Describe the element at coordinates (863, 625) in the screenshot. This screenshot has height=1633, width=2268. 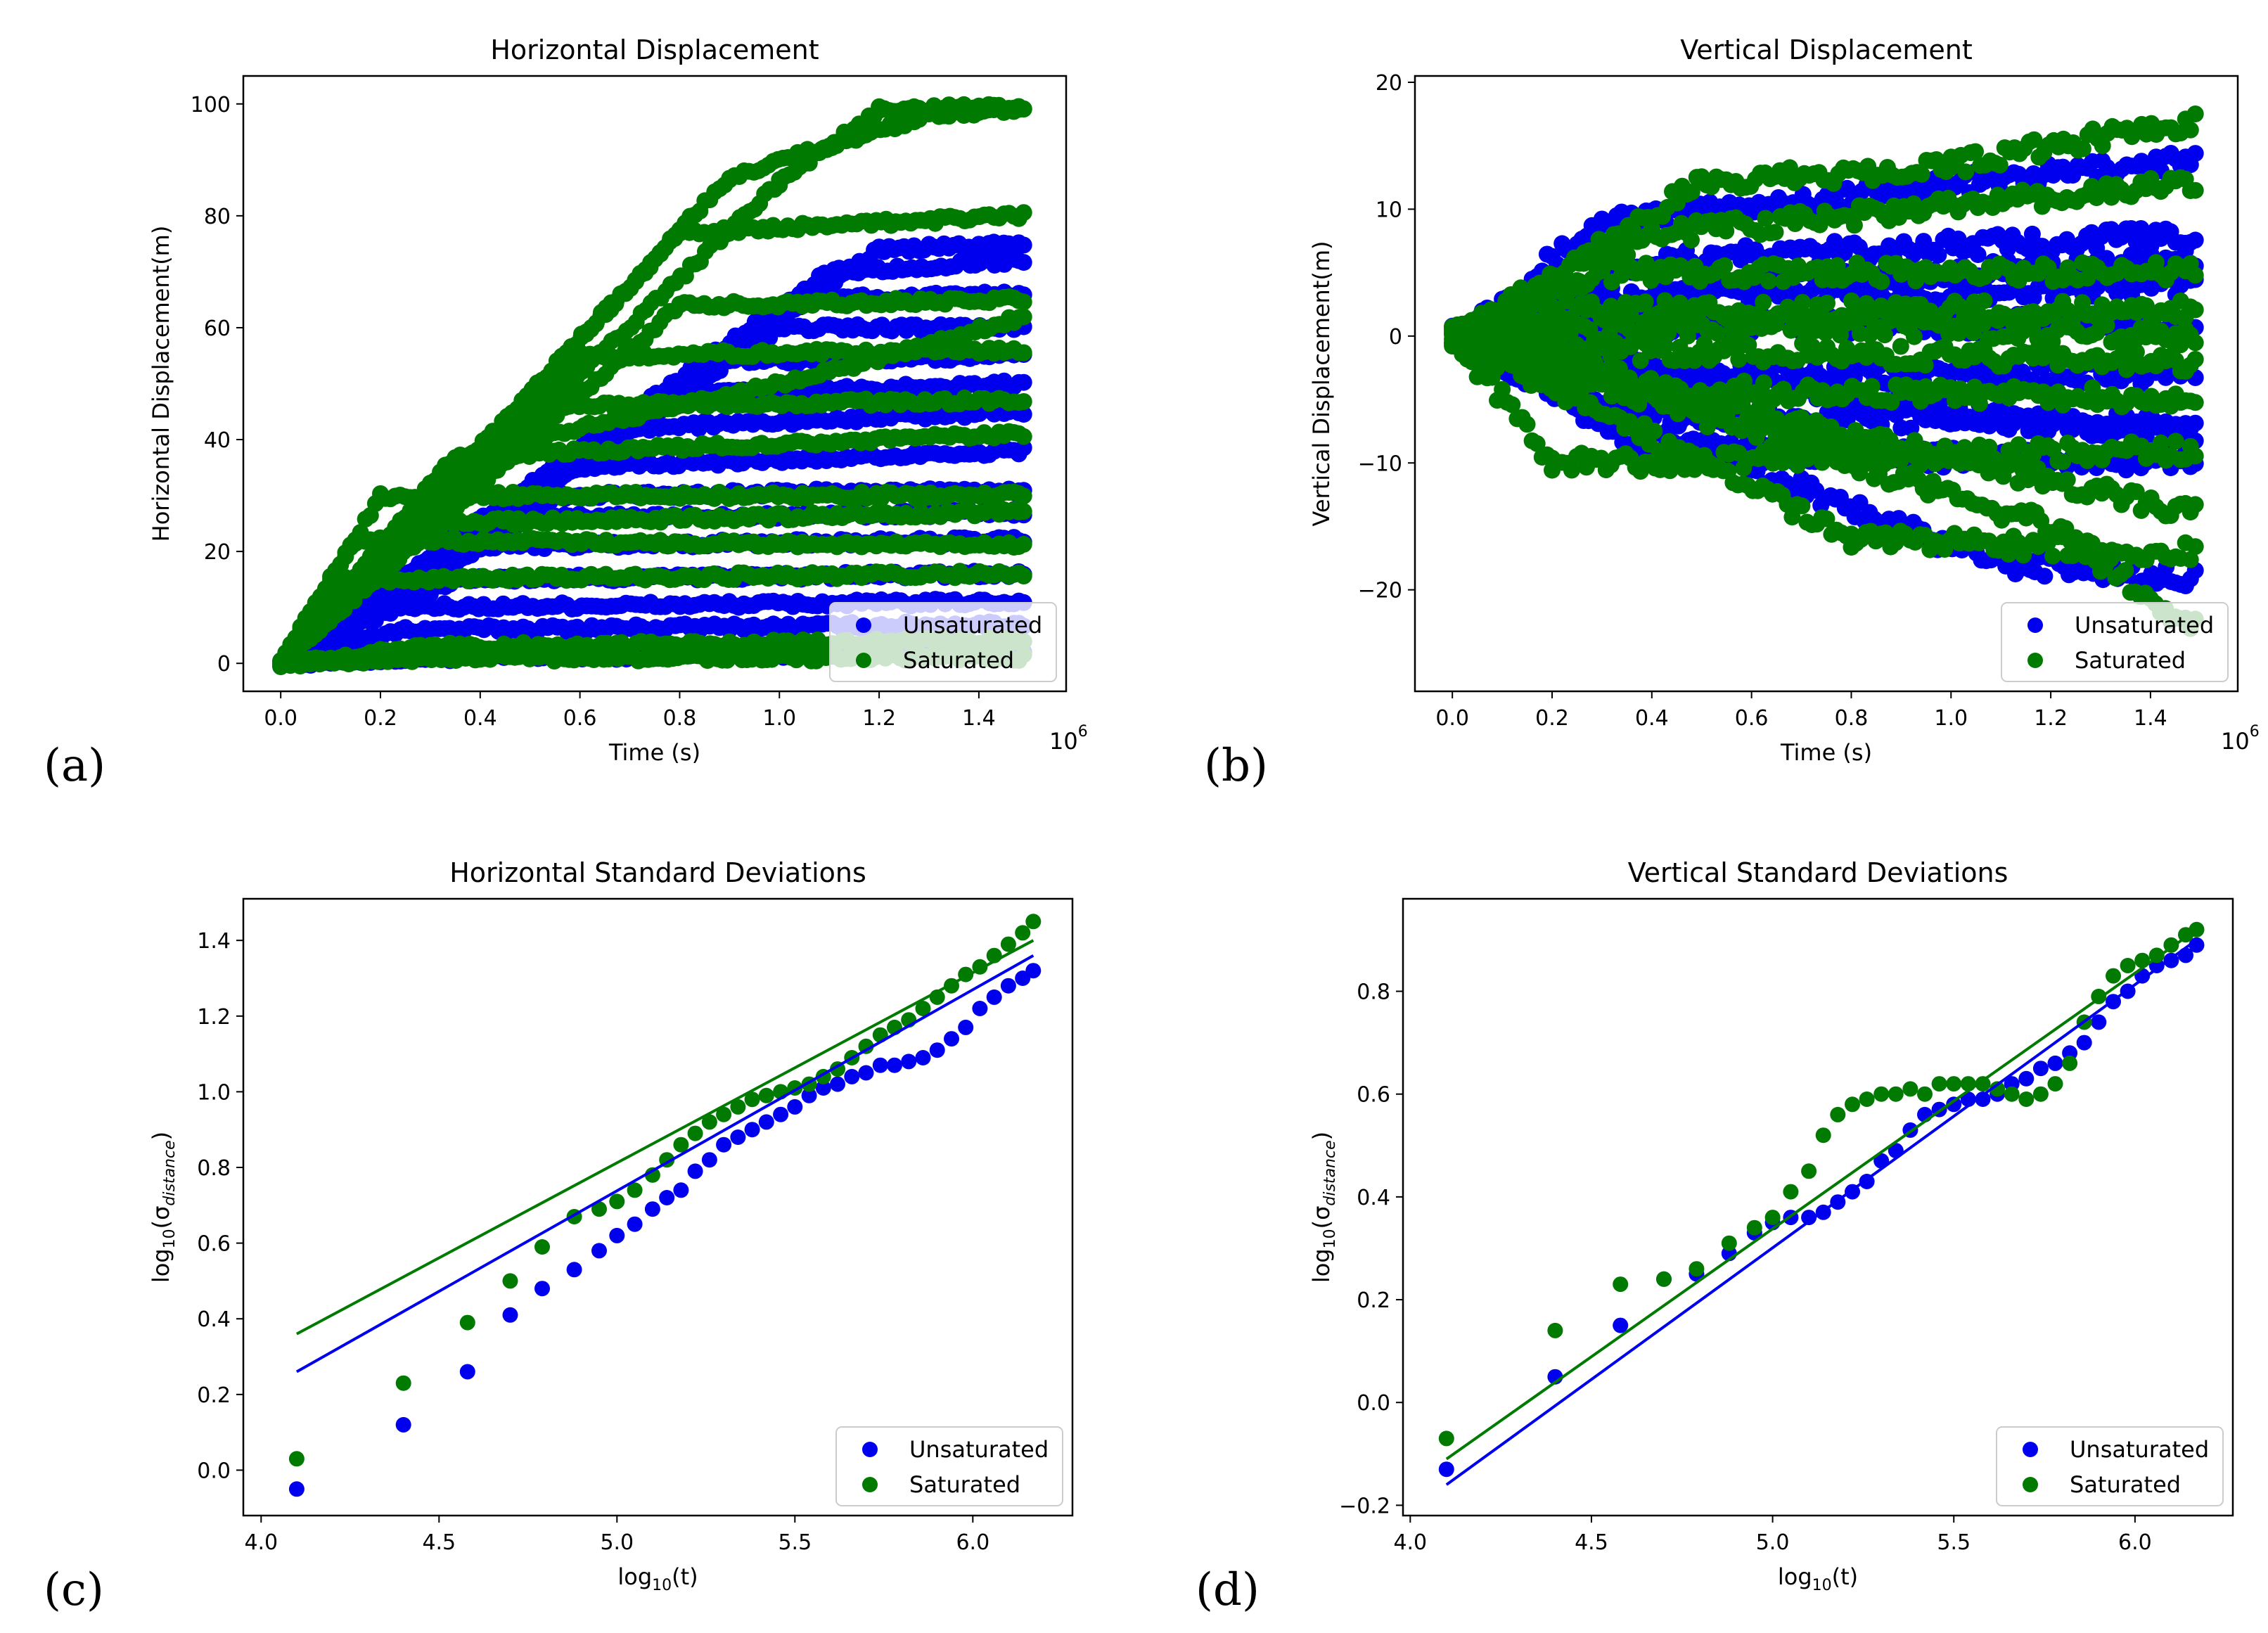
I see `legend-marker-unsaturated` at that location.